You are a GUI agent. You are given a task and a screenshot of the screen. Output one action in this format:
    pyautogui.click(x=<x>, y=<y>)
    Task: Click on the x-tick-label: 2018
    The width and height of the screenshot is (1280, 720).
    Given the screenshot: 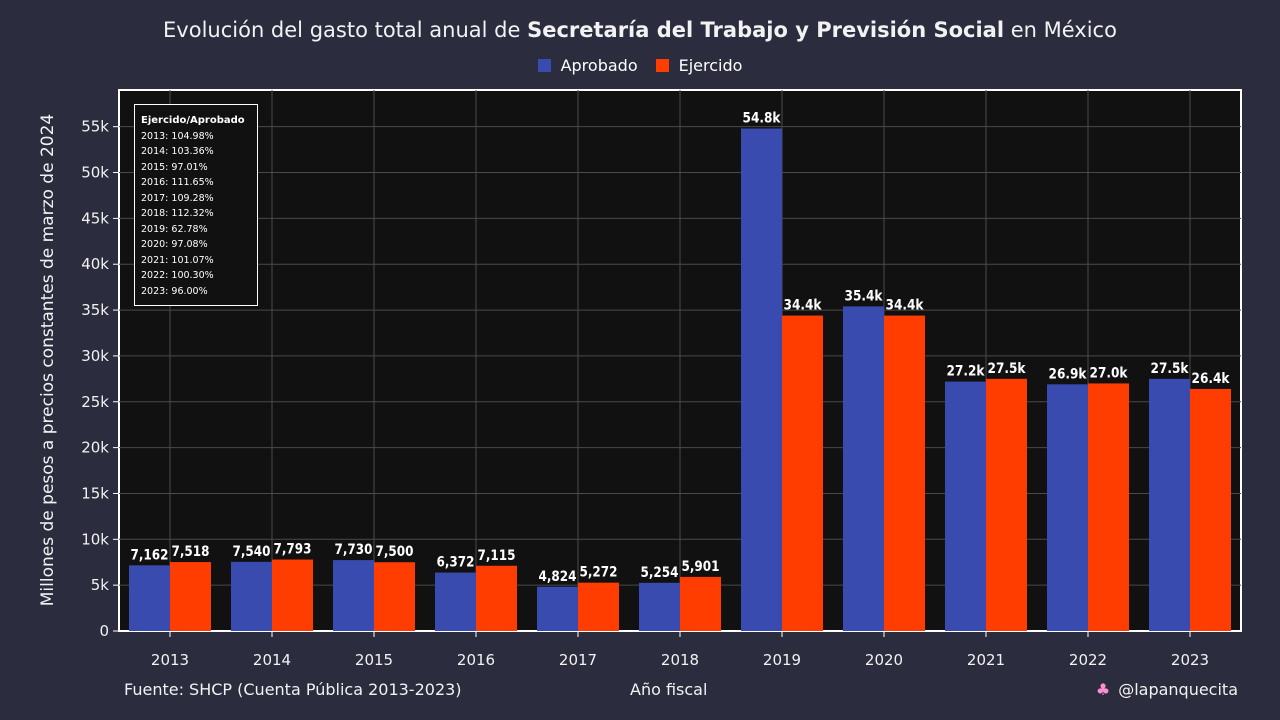 What is the action you would take?
    pyautogui.click(x=680, y=660)
    